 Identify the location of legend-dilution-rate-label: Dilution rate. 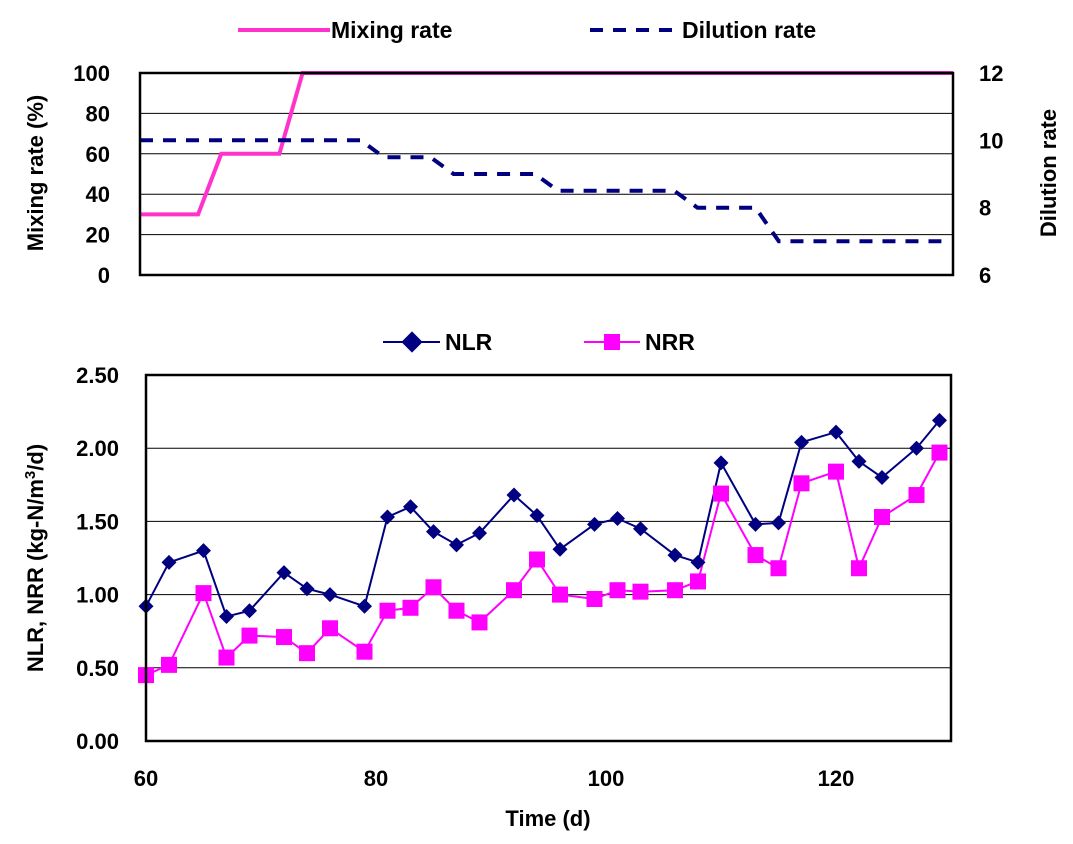
(749, 30).